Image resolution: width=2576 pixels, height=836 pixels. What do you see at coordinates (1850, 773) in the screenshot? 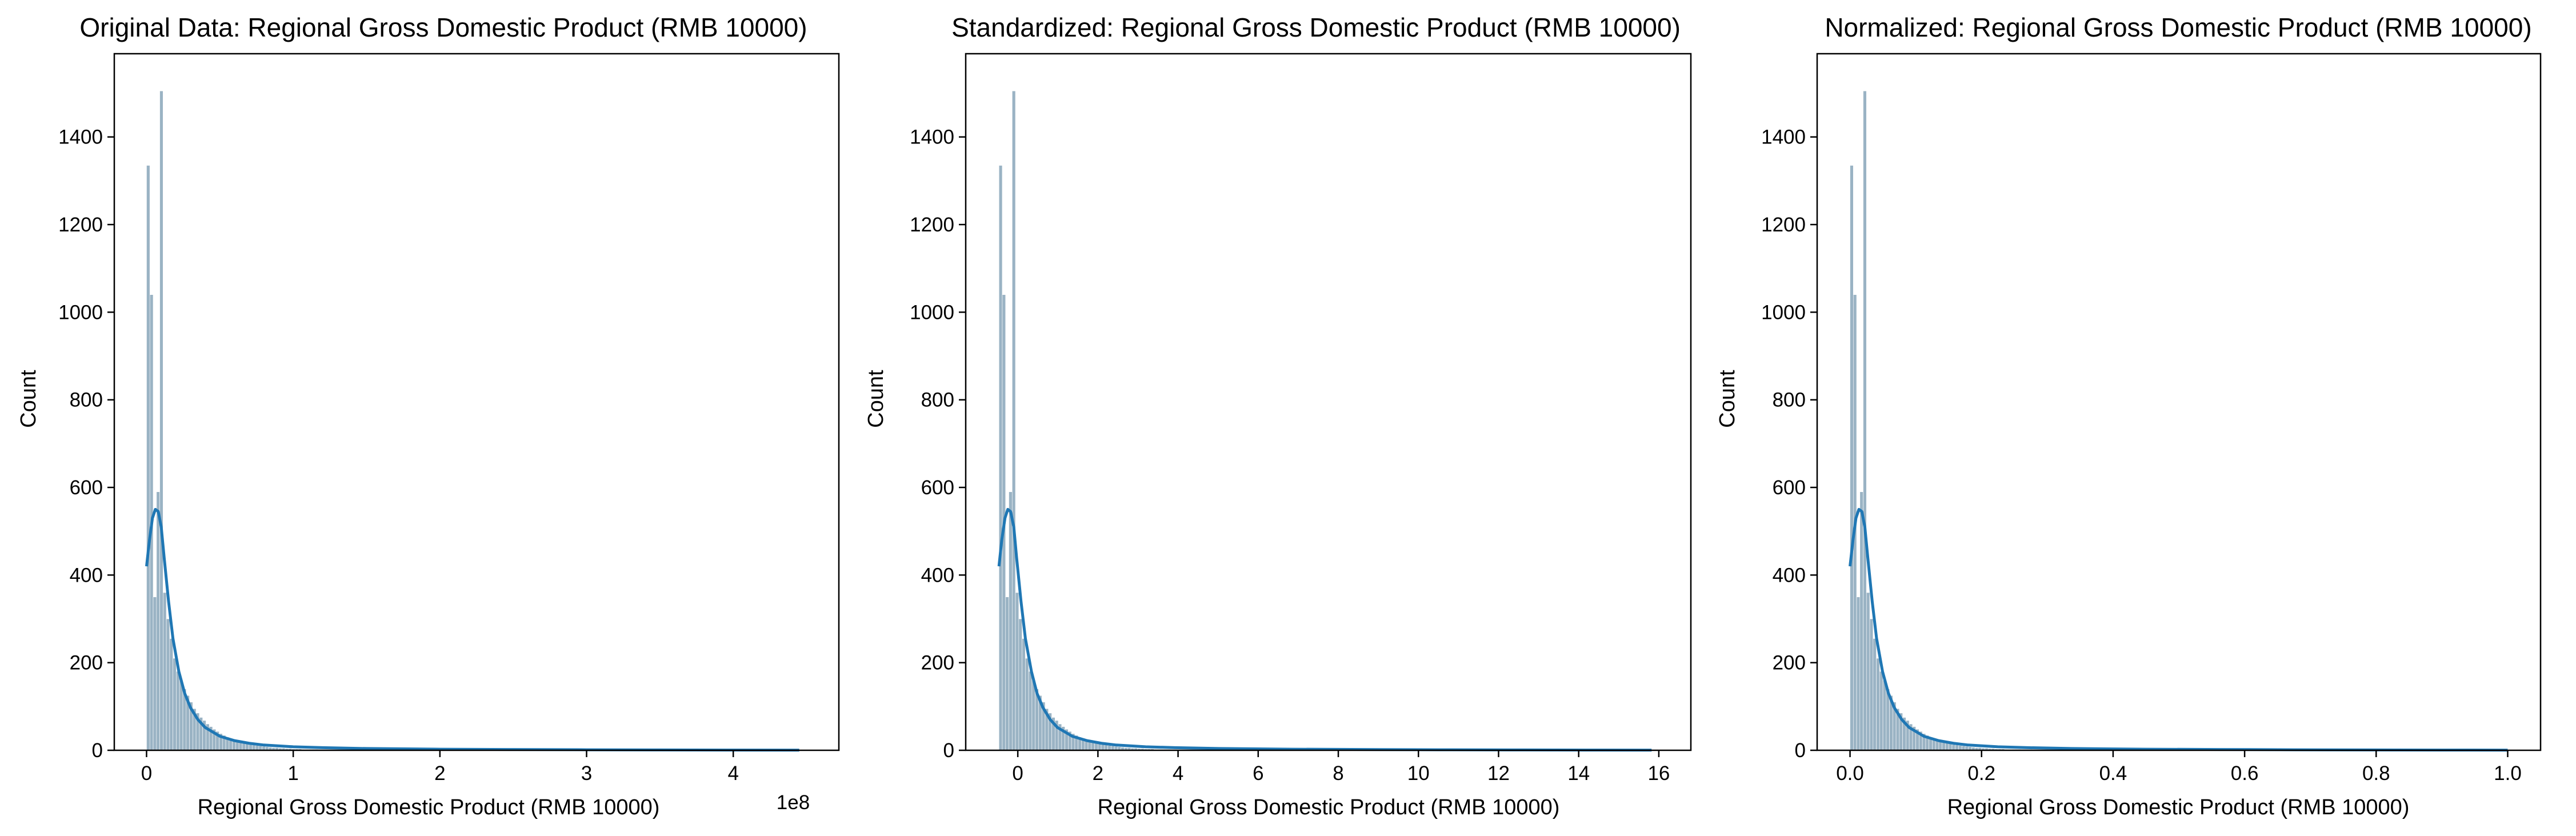
I see `x-tick-label: 0.0` at bounding box center [1850, 773].